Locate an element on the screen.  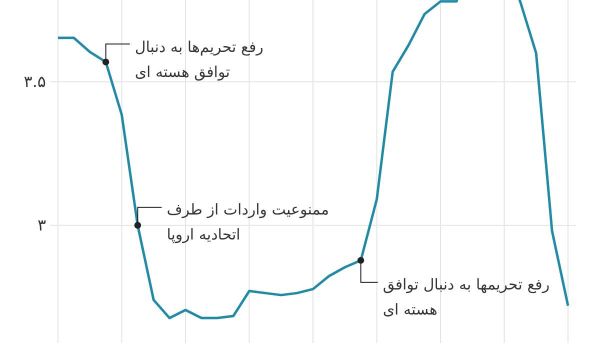
annotation: رفع تحریمها به دنبال توافق هسته ای is located at coordinates (466, 296).